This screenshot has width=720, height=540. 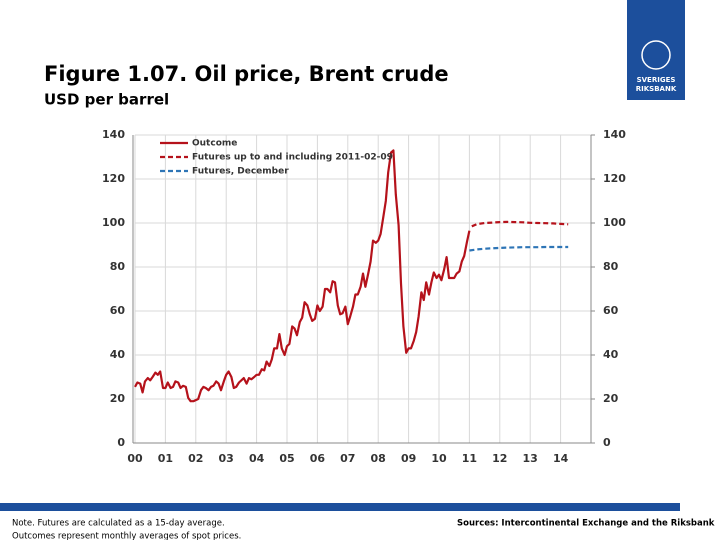 I want to click on y-tick-label: 120, so click(x=113, y=178).